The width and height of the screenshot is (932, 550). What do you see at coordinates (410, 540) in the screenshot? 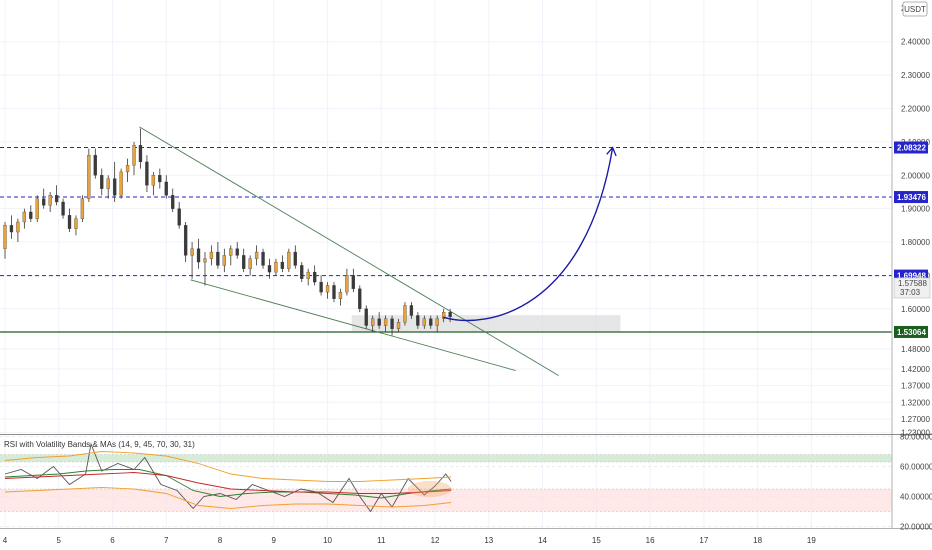
I see `time-axis-ticks: 4 5 6 7 8 9 10 11 12 13 14 15 16 17 18 19` at bounding box center [410, 540].